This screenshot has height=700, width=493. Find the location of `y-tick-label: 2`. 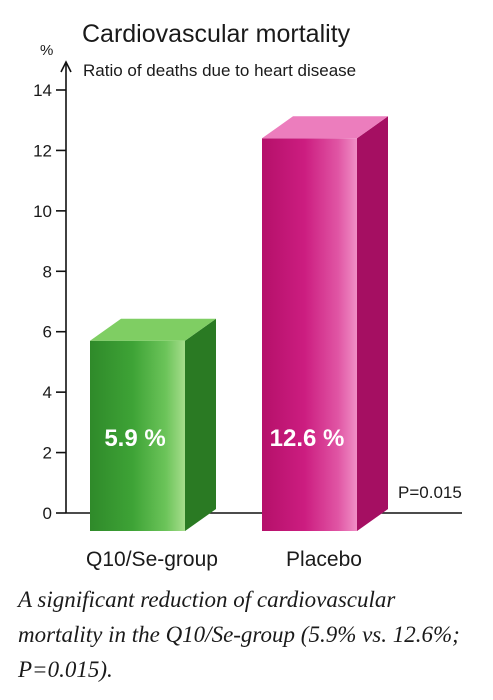

y-tick-label: 2 is located at coordinates (47, 453).